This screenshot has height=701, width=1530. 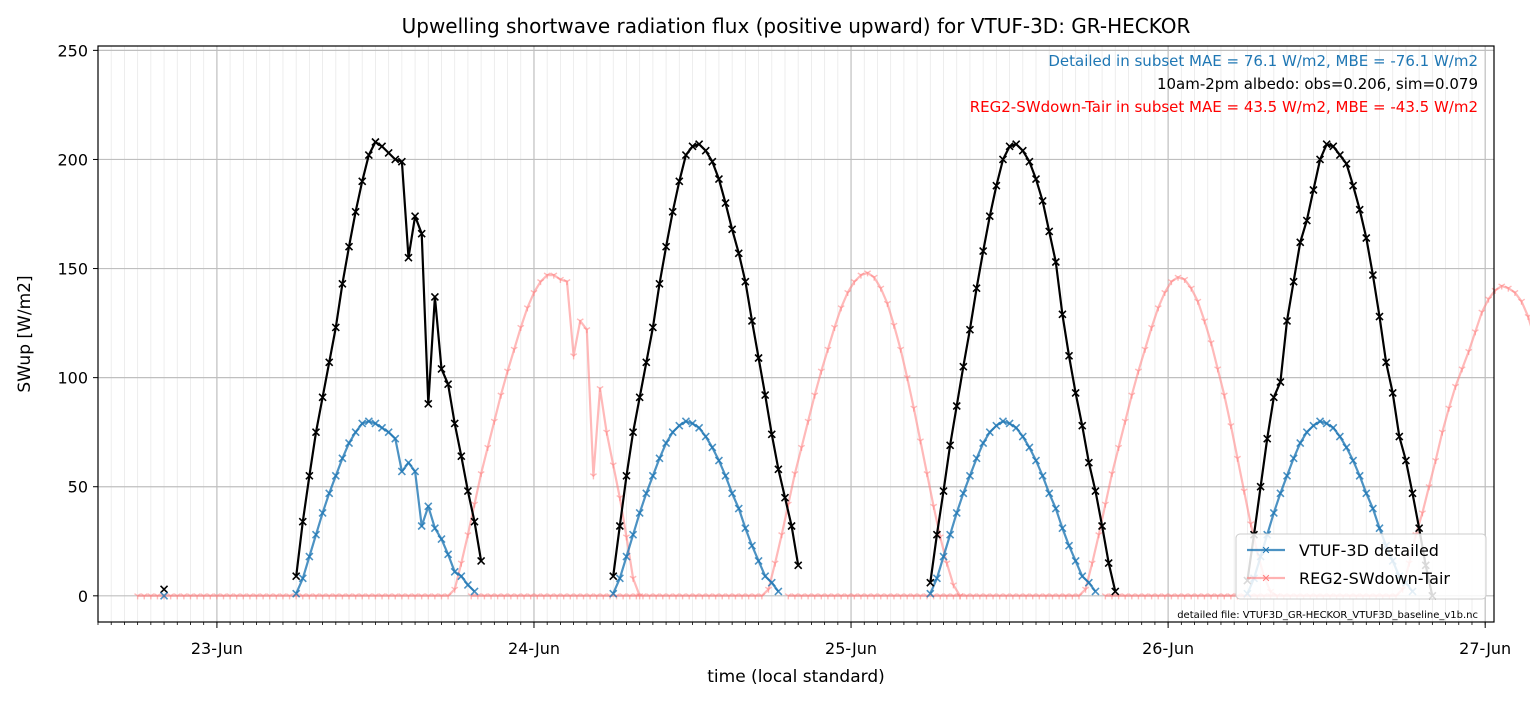 I want to click on legend-detailed-marker: ✕, so click(x=1265, y=550).